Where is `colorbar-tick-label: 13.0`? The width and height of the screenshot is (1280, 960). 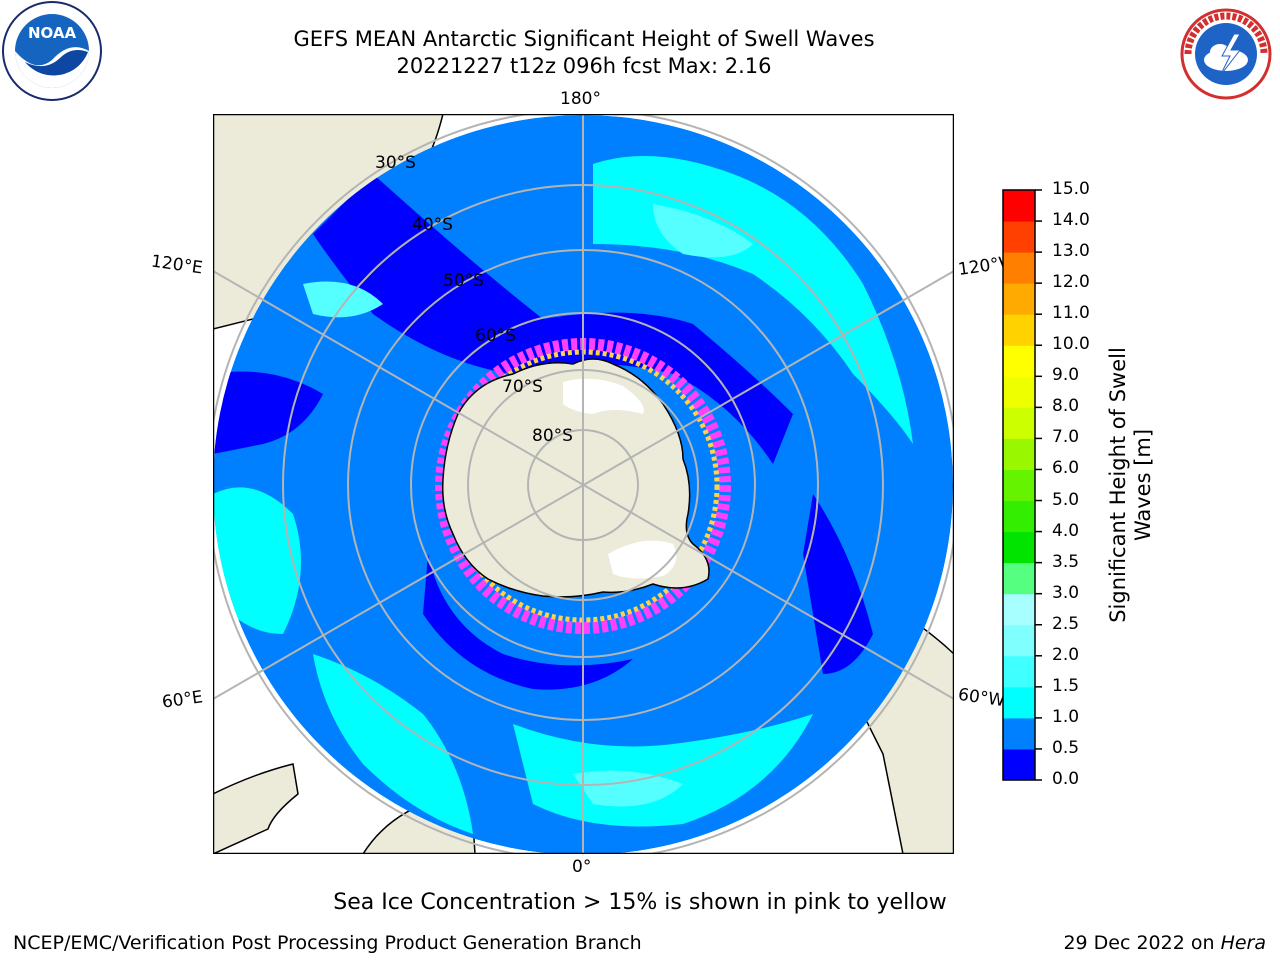
colorbar-tick-label: 13.0 is located at coordinates (1071, 251).